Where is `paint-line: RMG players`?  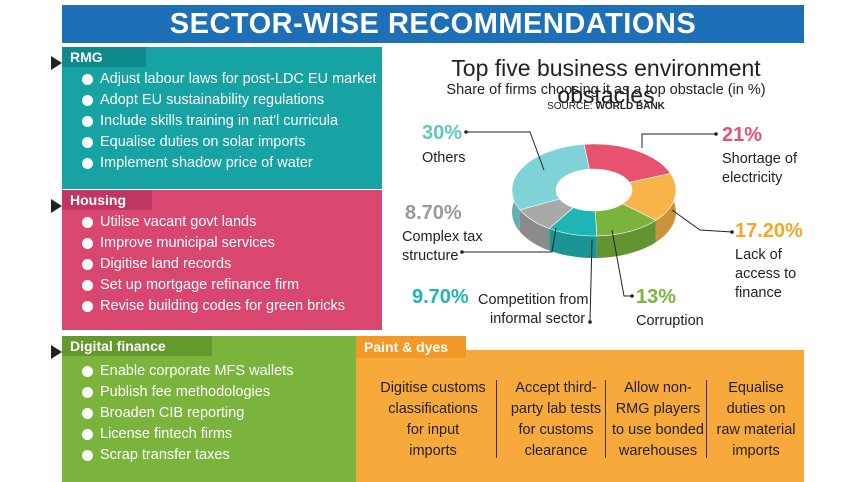 paint-line: RMG players is located at coordinates (658, 409).